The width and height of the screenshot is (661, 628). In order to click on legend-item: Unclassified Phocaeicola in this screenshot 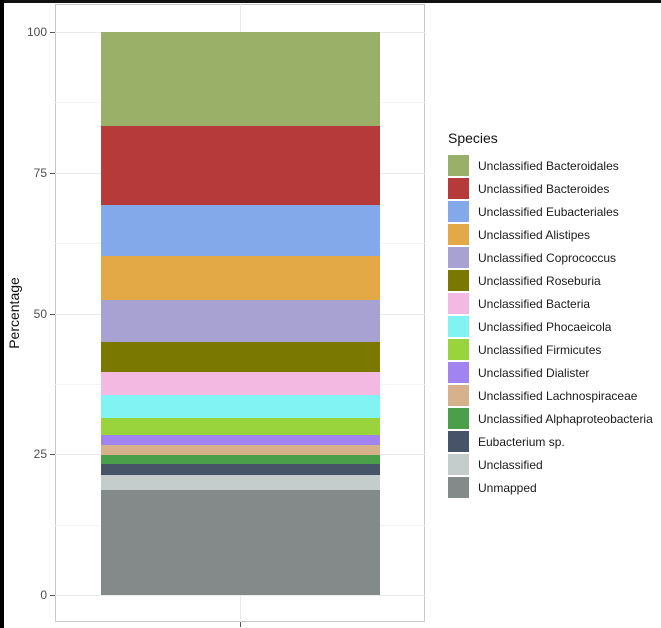, I will do `click(550, 326)`.